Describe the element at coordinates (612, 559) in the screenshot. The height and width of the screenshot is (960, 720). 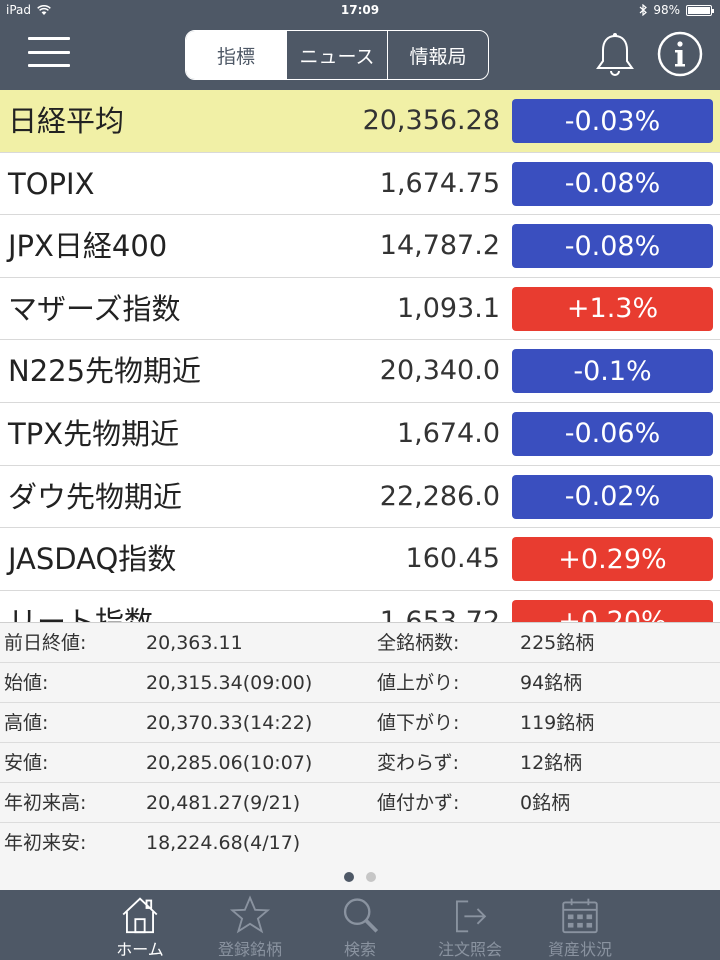
I see `change-badge: +0.29%` at that location.